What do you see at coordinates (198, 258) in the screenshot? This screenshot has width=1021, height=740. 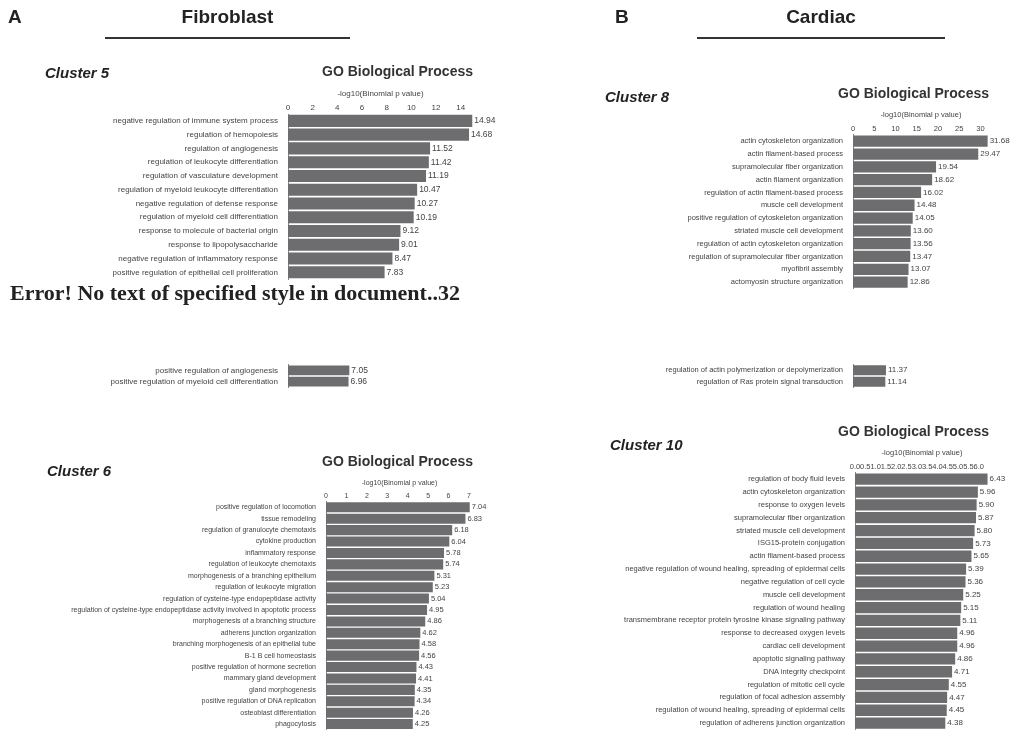 I see `y-tick-label: negative regulation of inflammatory response` at bounding box center [198, 258].